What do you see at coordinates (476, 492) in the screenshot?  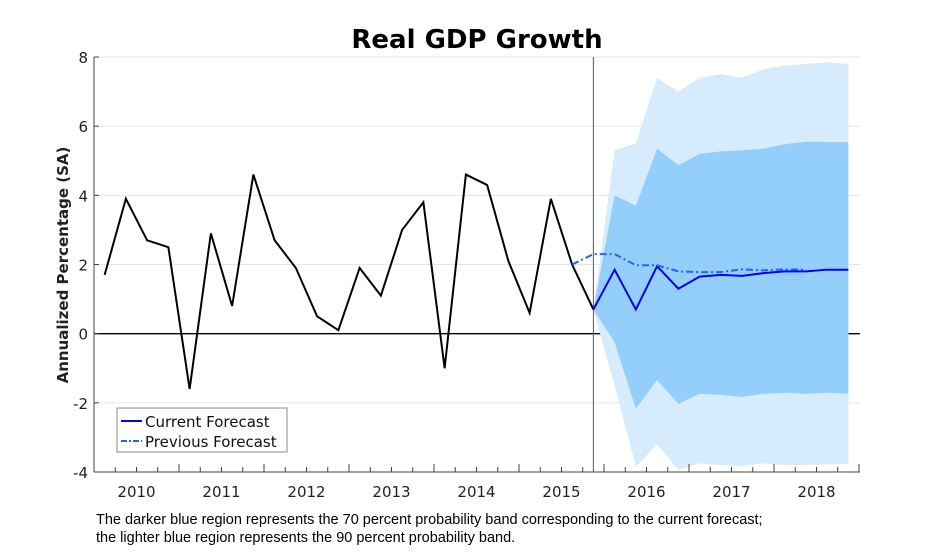 I see `x-tick-label: 2014` at bounding box center [476, 492].